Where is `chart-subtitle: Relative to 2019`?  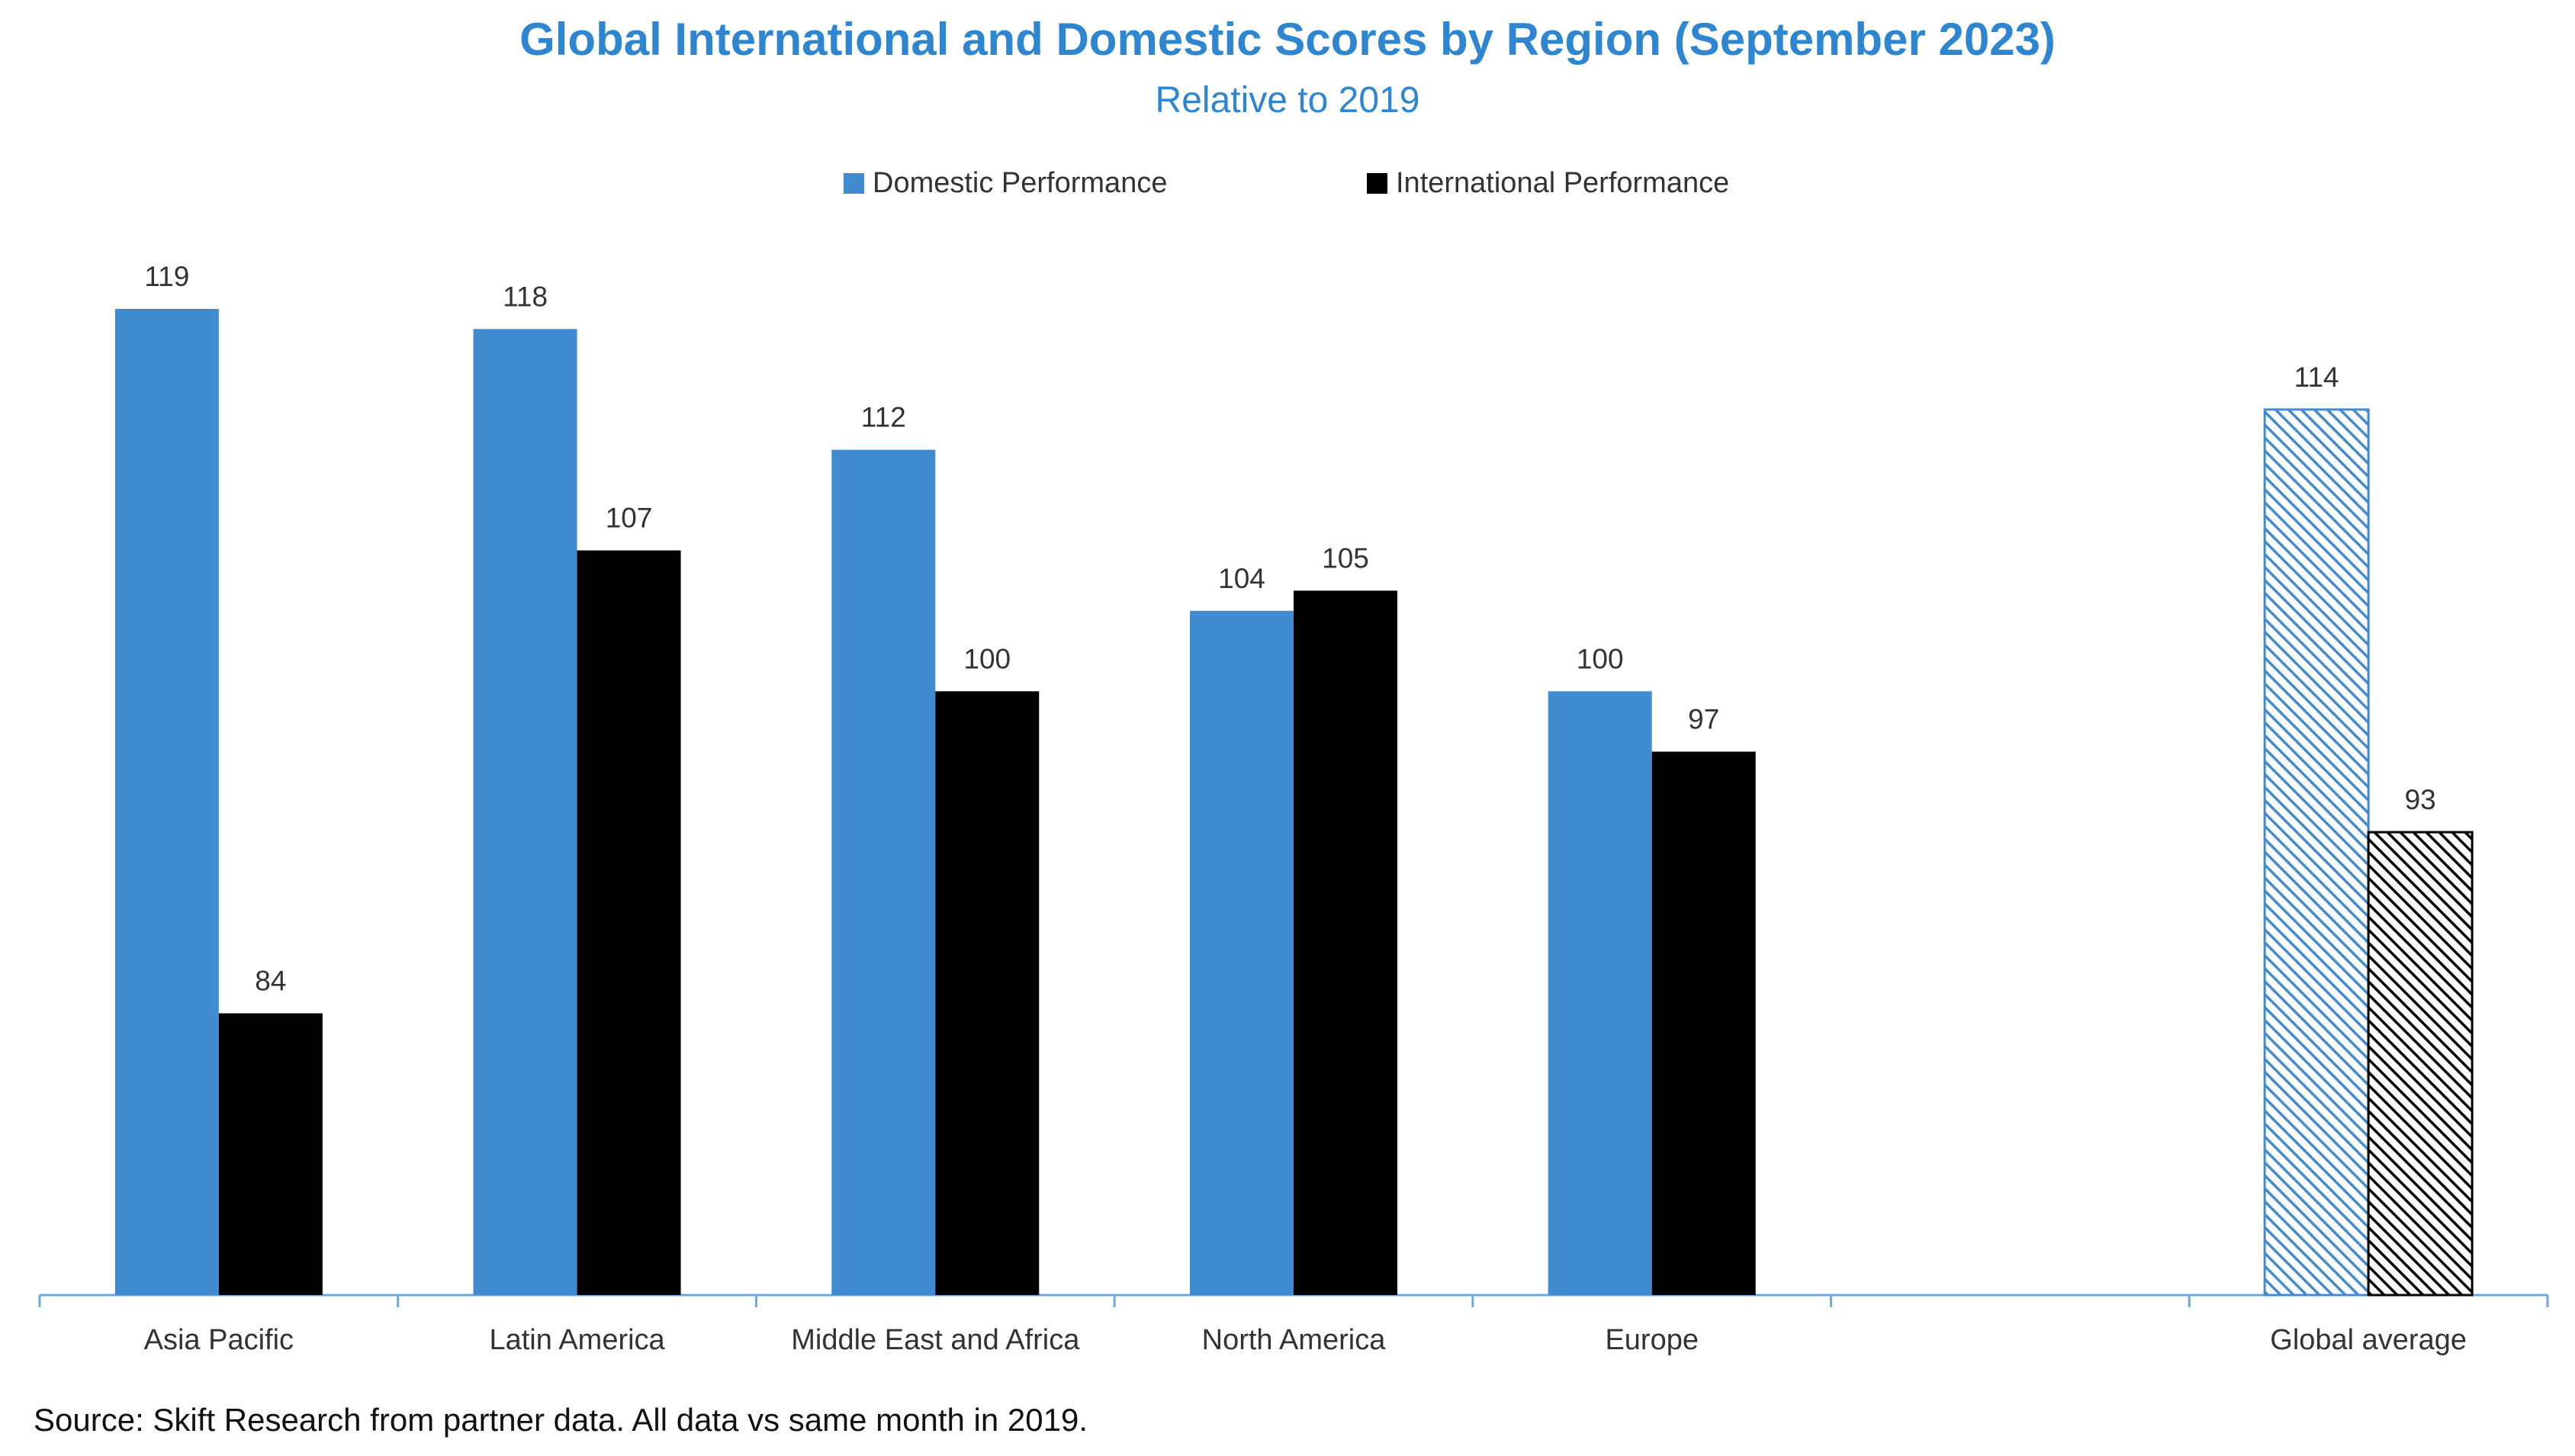
chart-subtitle: Relative to 2019 is located at coordinates (1288, 100).